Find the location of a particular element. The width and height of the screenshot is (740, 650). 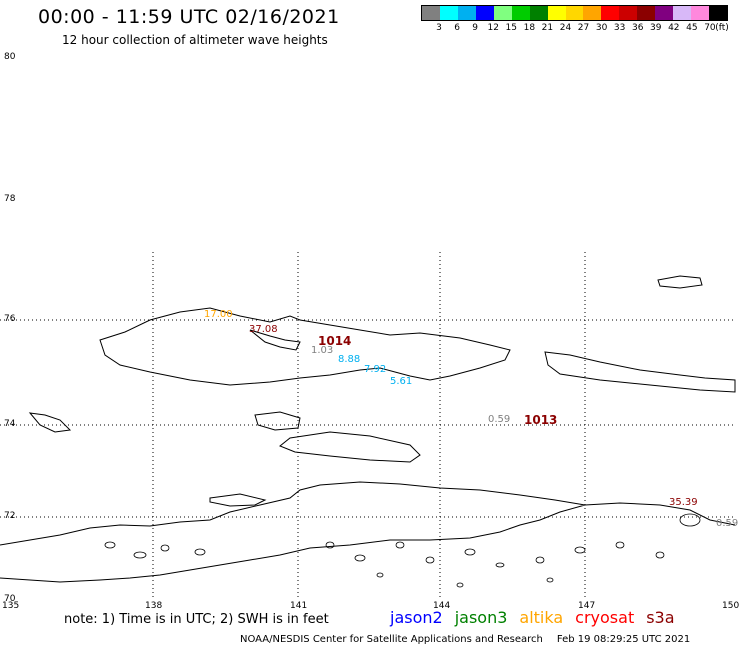

legend-tick-label: 18 is located at coordinates (529, 28).